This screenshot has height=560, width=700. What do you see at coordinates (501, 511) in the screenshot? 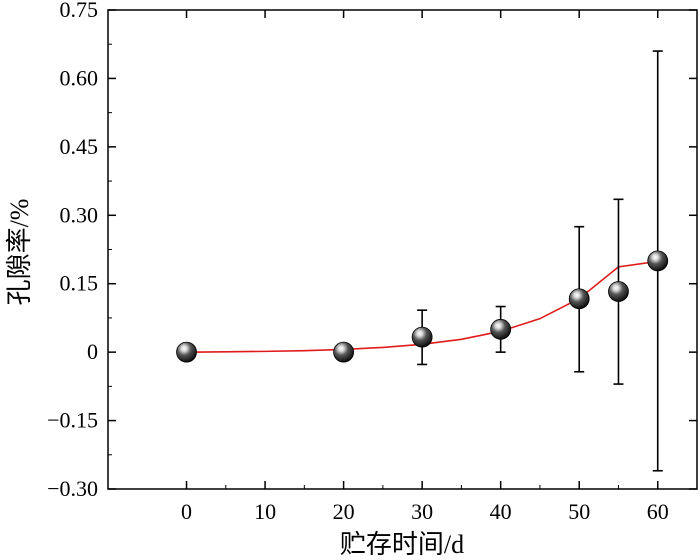
I see `x-tick-label: 40` at bounding box center [501, 511].